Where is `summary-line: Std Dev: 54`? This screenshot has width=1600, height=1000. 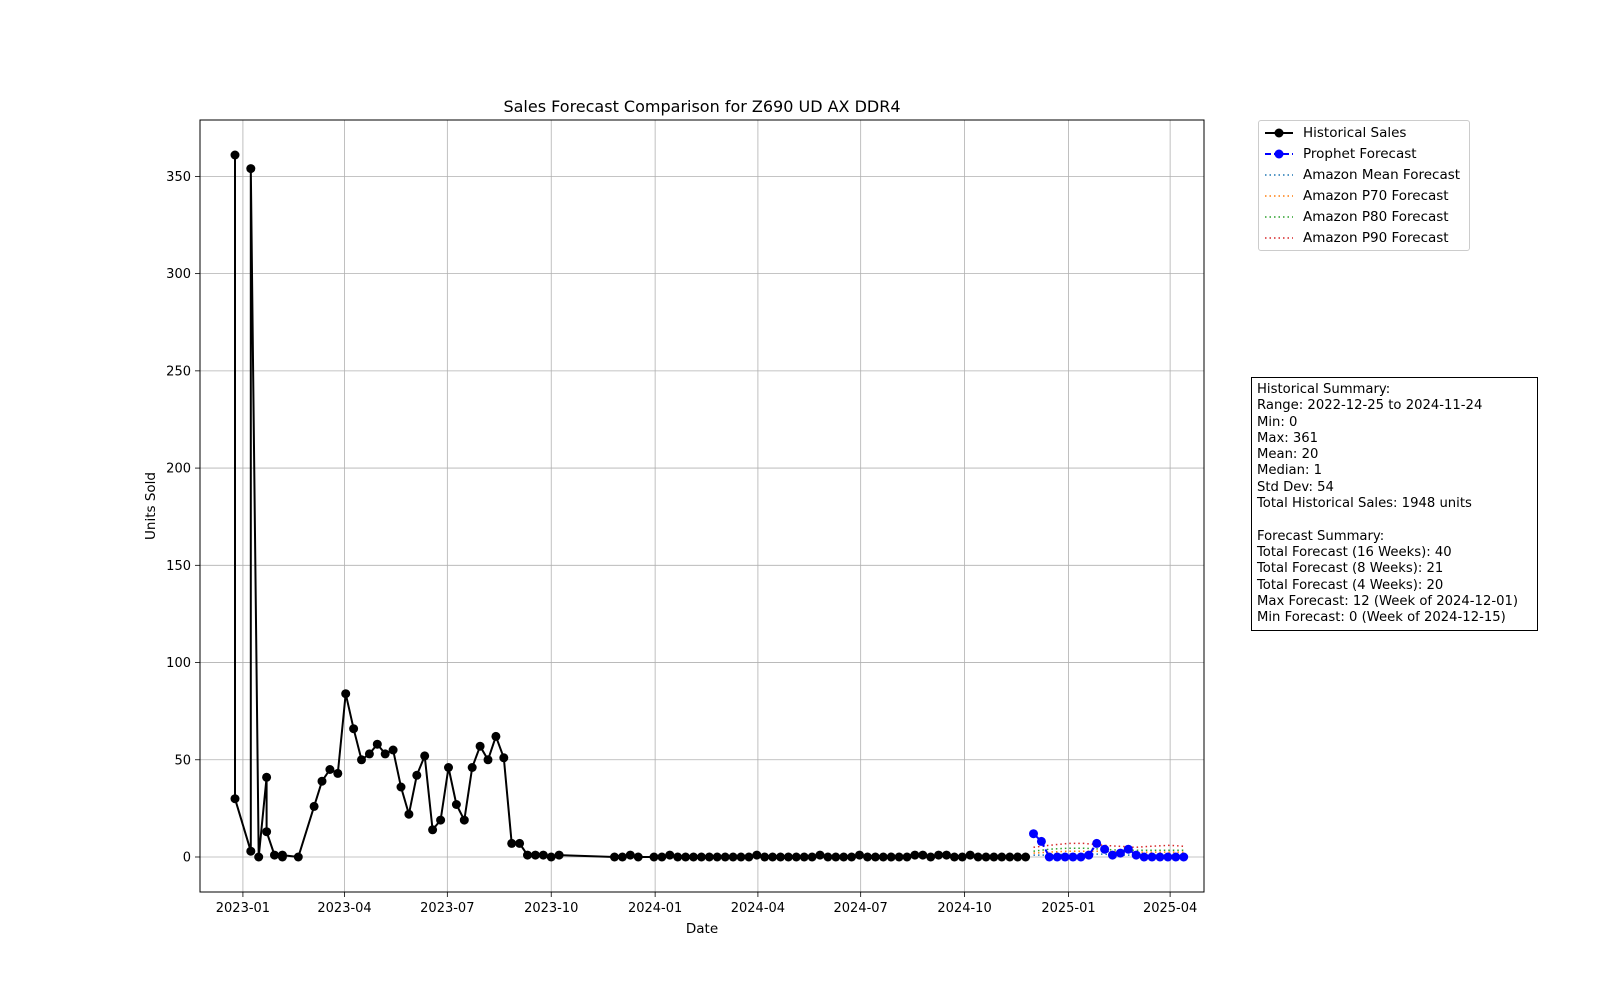 summary-line: Std Dev: 54 is located at coordinates (1295, 487).